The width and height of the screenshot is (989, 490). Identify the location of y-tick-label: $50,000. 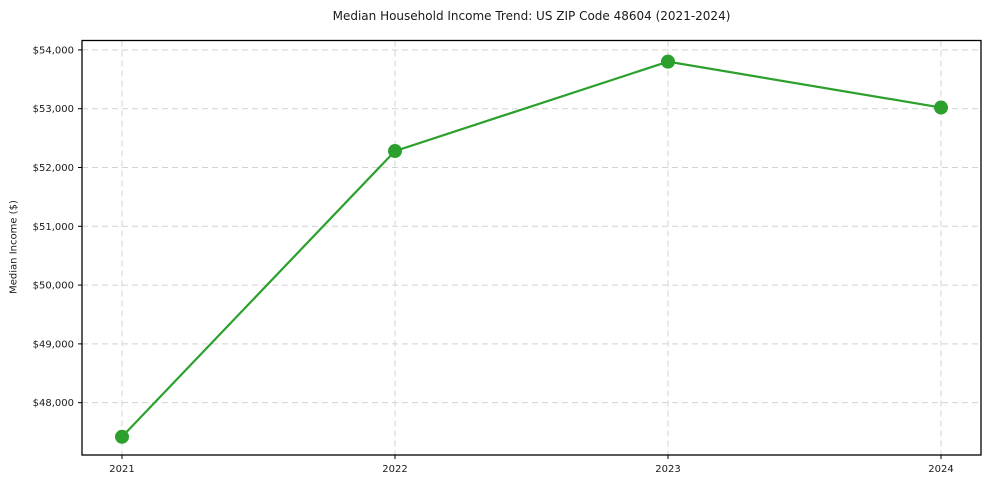
(53, 286).